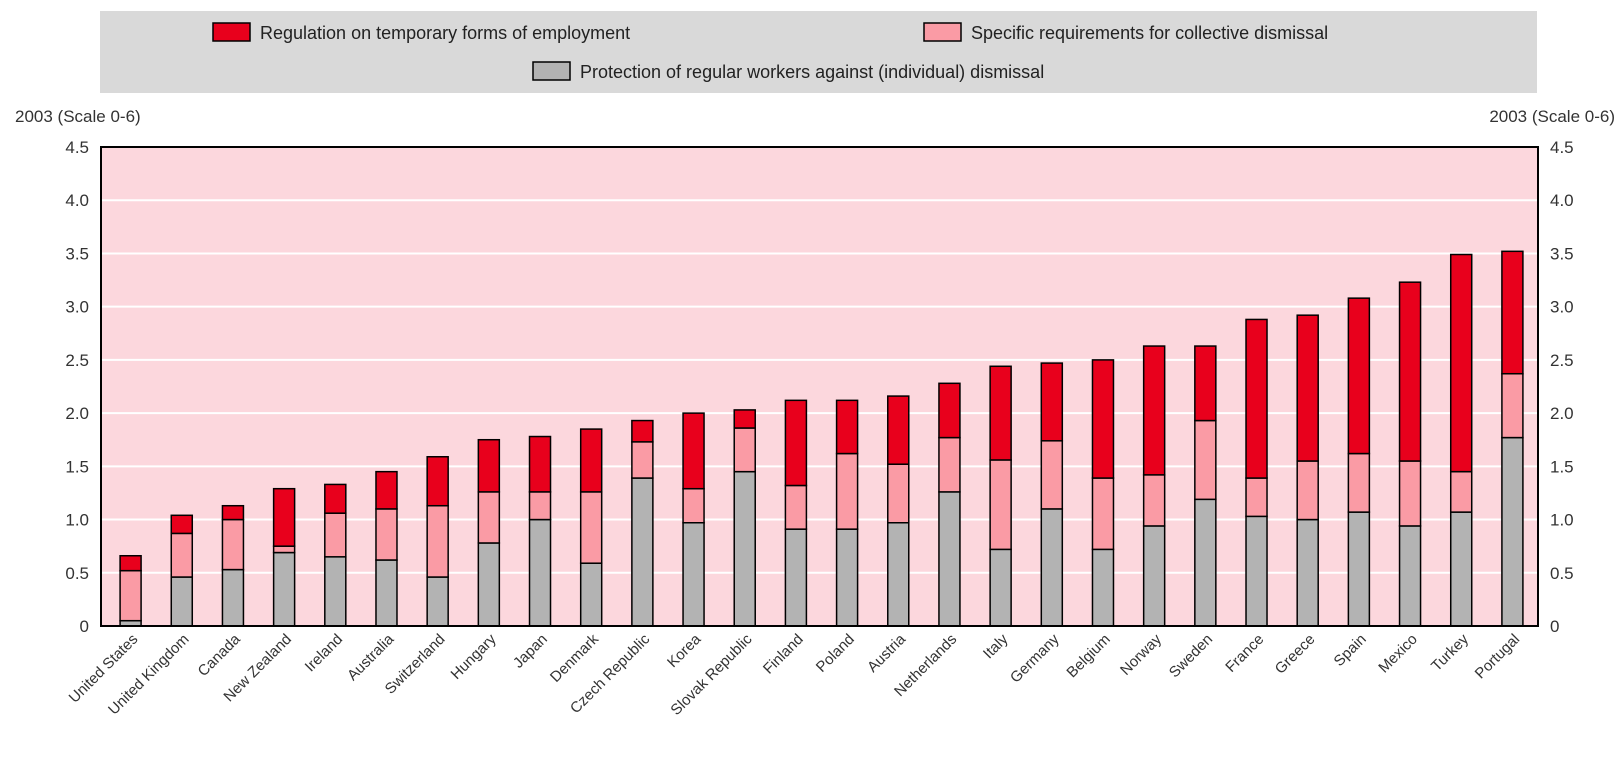 This screenshot has width=1621, height=764. What do you see at coordinates (77, 200) in the screenshot?
I see `left-tick-label: 4.0` at bounding box center [77, 200].